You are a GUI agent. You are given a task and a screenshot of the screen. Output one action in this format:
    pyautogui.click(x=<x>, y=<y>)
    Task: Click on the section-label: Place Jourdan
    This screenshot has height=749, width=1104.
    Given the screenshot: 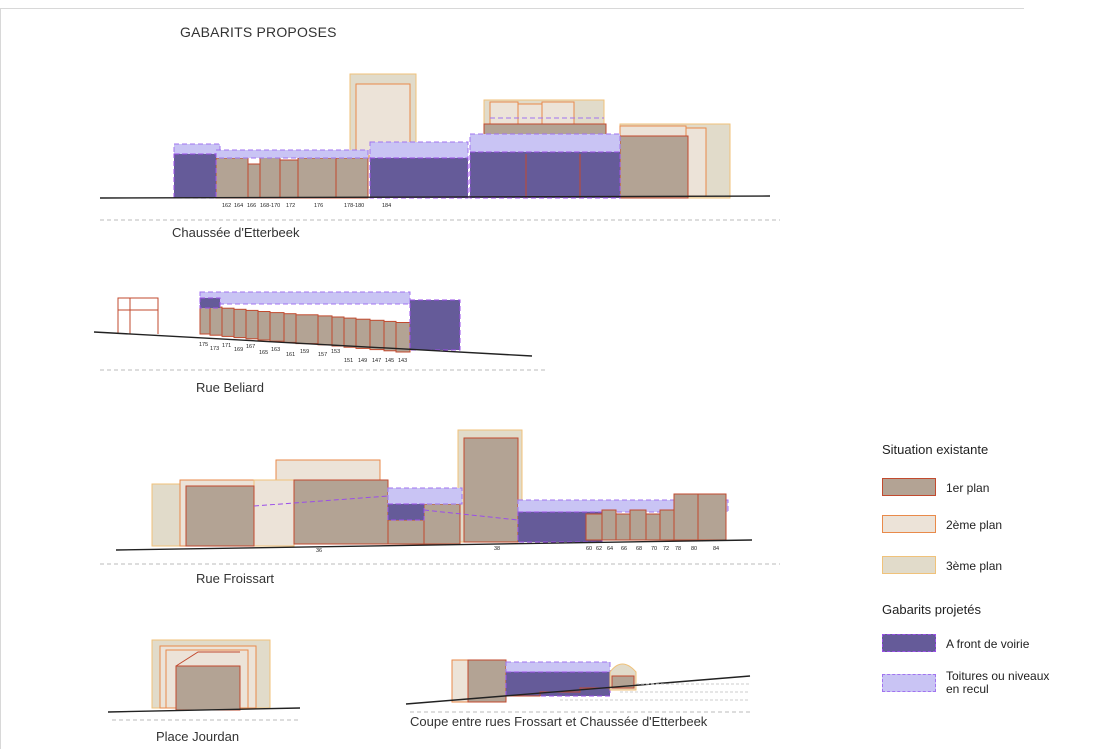 What is the action you would take?
    pyautogui.click(x=198, y=736)
    